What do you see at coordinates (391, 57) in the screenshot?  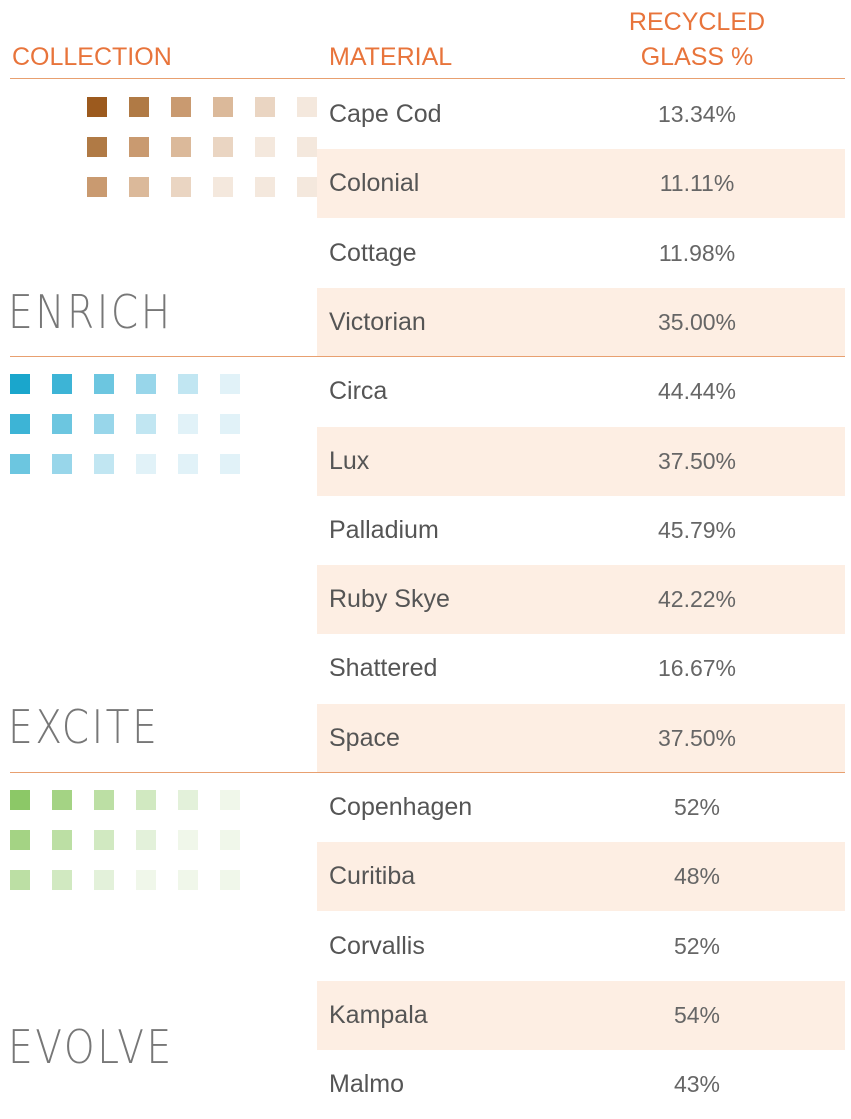 I see `header-material: MATERIAL` at bounding box center [391, 57].